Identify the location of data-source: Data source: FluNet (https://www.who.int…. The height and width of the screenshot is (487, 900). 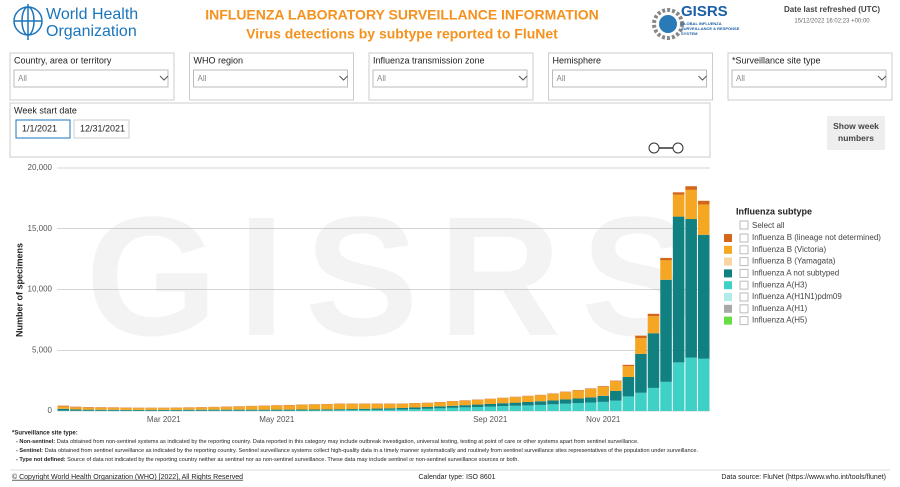
(803, 477).